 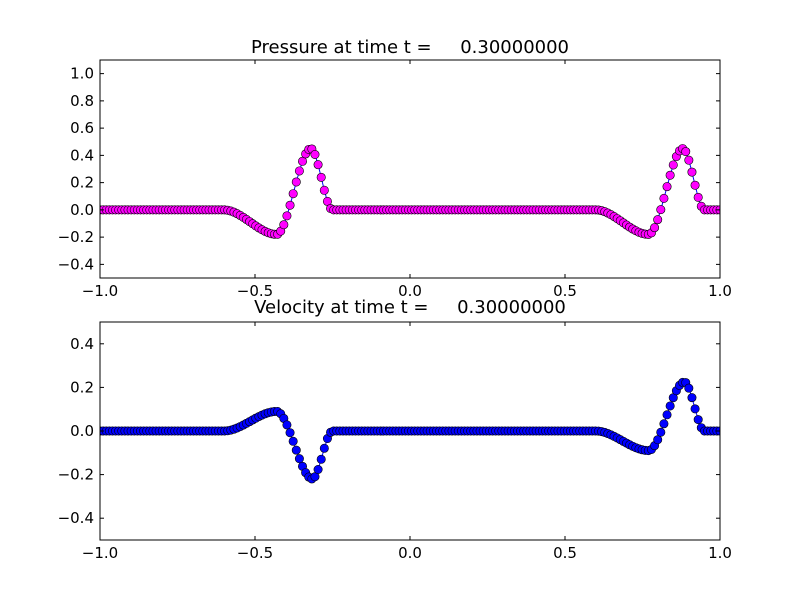 What do you see at coordinates (82, 128) in the screenshot?
I see `pressure-y-tick-label: 0.6` at bounding box center [82, 128].